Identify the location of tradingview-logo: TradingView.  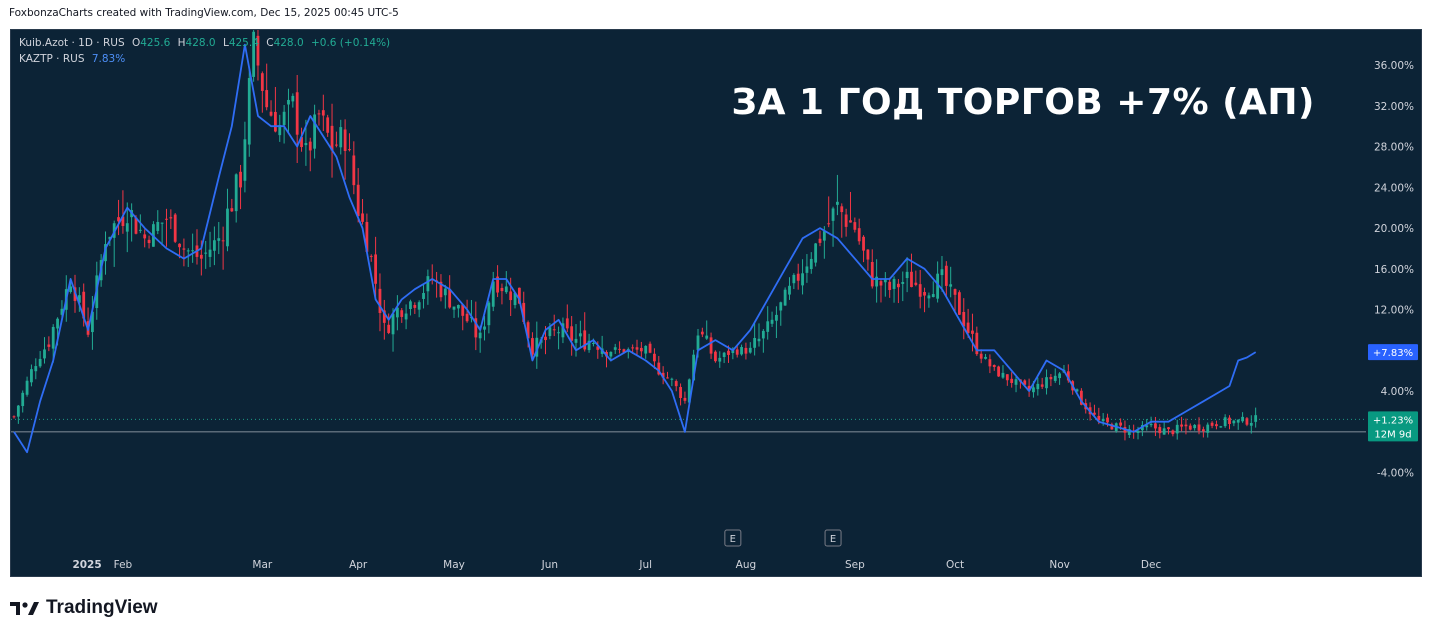
(84, 608).